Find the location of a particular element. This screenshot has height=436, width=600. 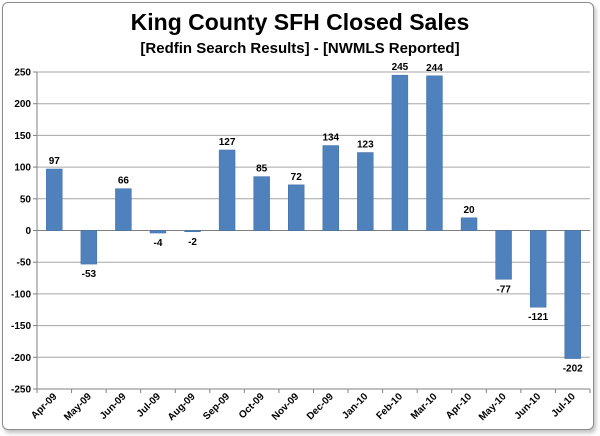

y-tick-label: 50 is located at coordinates (26, 199).